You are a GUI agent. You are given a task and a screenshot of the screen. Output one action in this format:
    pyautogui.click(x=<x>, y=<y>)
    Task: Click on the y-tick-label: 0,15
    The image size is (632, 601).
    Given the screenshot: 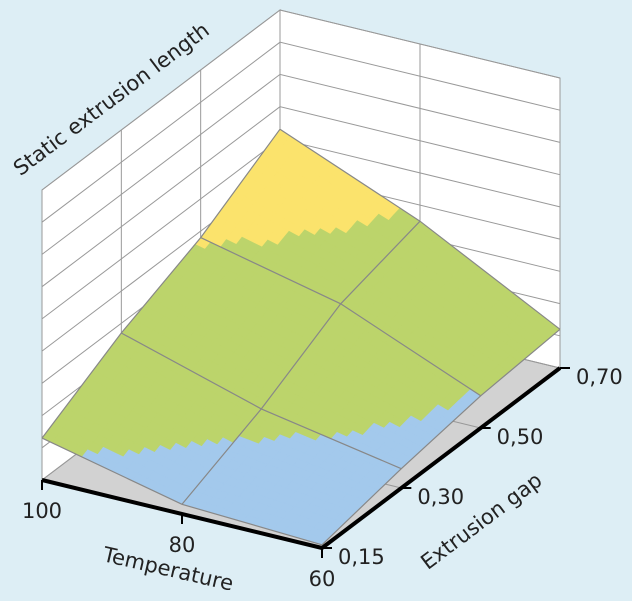 What is the action you would take?
    pyautogui.click(x=361, y=557)
    